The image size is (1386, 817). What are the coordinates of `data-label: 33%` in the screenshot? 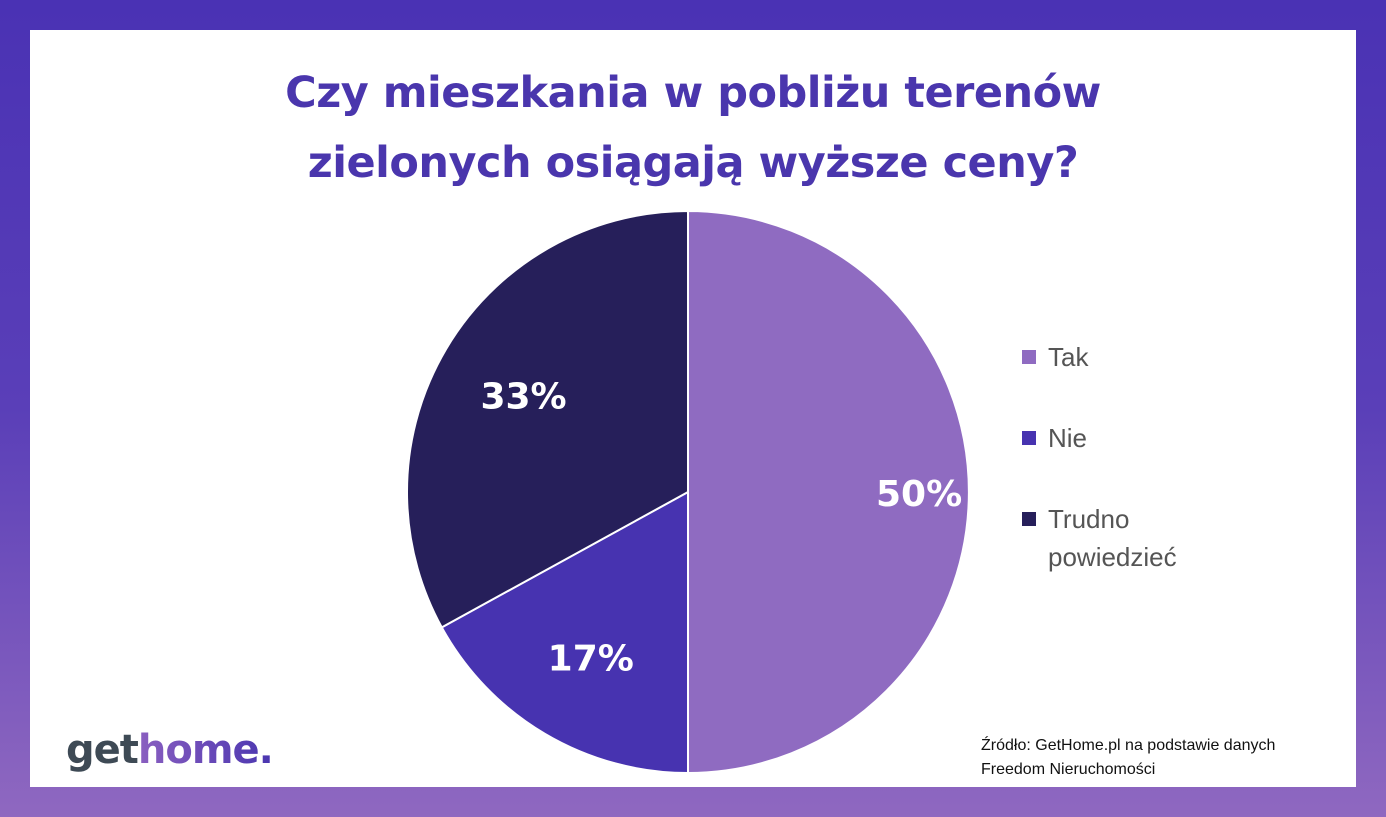 It's located at (523, 397).